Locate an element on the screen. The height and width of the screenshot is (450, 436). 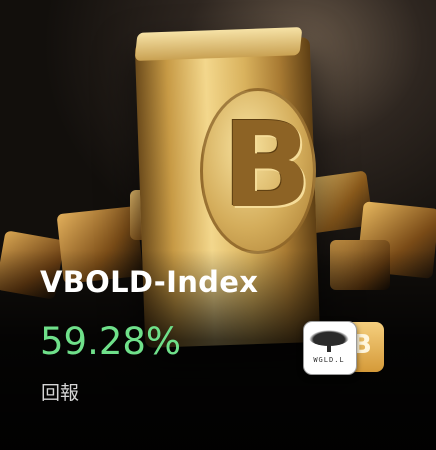
tree-icon is located at coordinates (329, 338).